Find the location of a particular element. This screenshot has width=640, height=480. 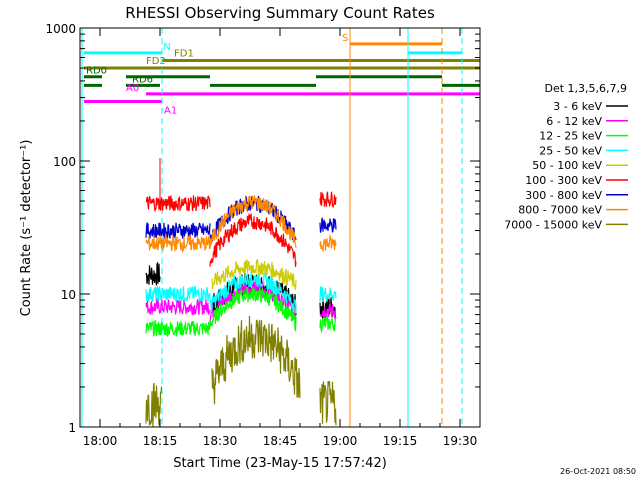

x-tick-label: 19:15 is located at coordinates (400, 441).